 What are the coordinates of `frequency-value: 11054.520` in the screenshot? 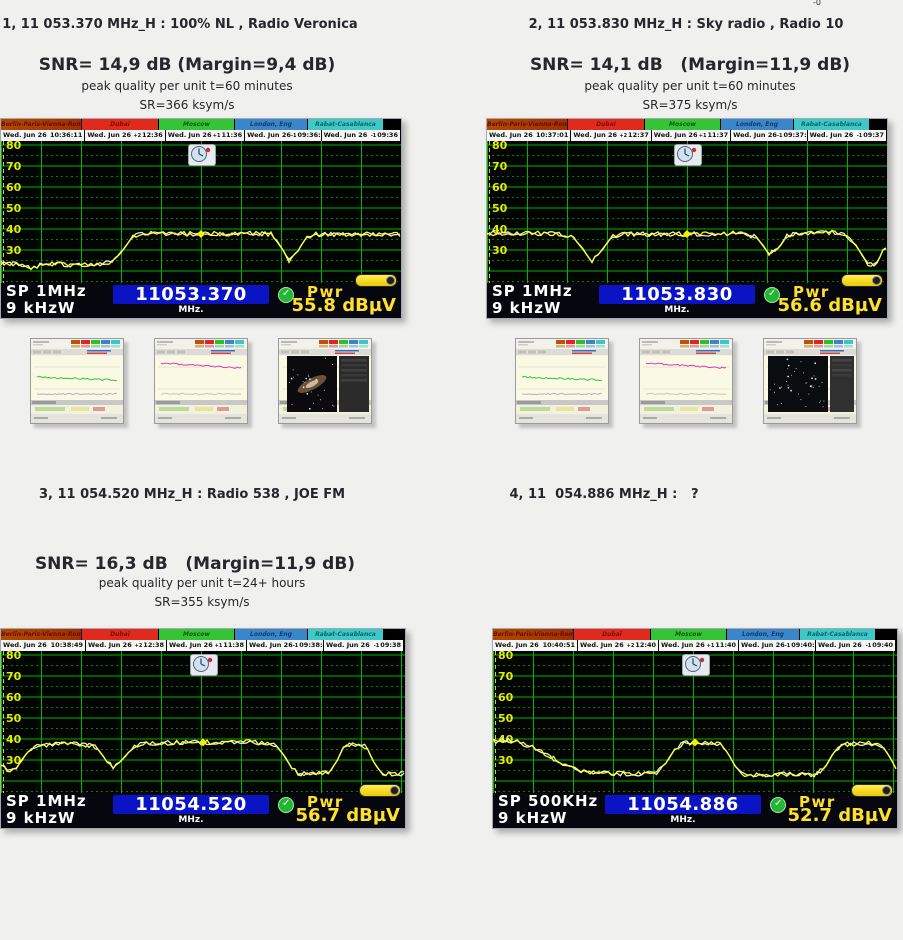 It's located at (191, 804).